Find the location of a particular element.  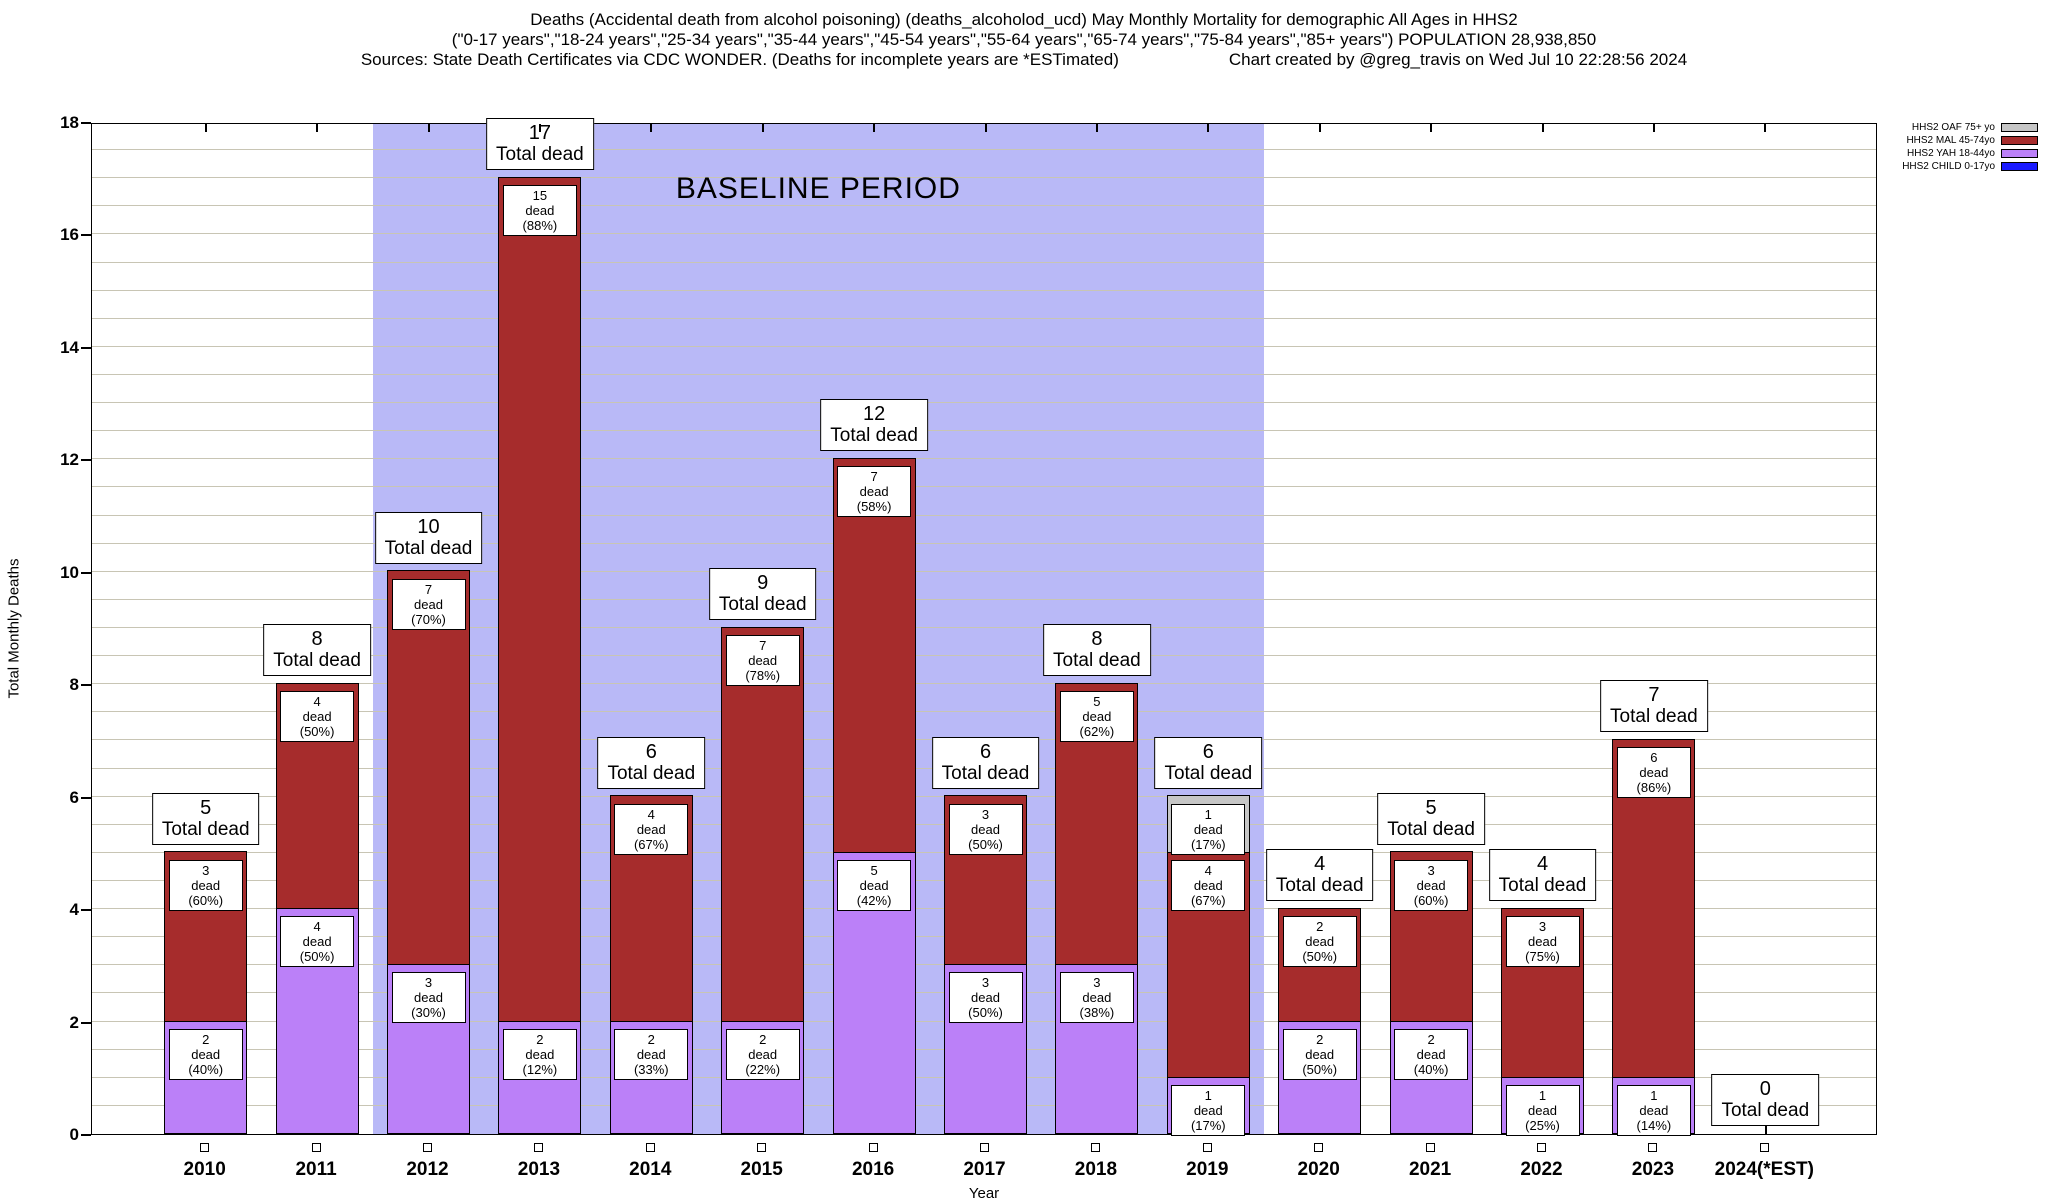

segment-label: 1 dead (17%) is located at coordinates (1208, 1110).